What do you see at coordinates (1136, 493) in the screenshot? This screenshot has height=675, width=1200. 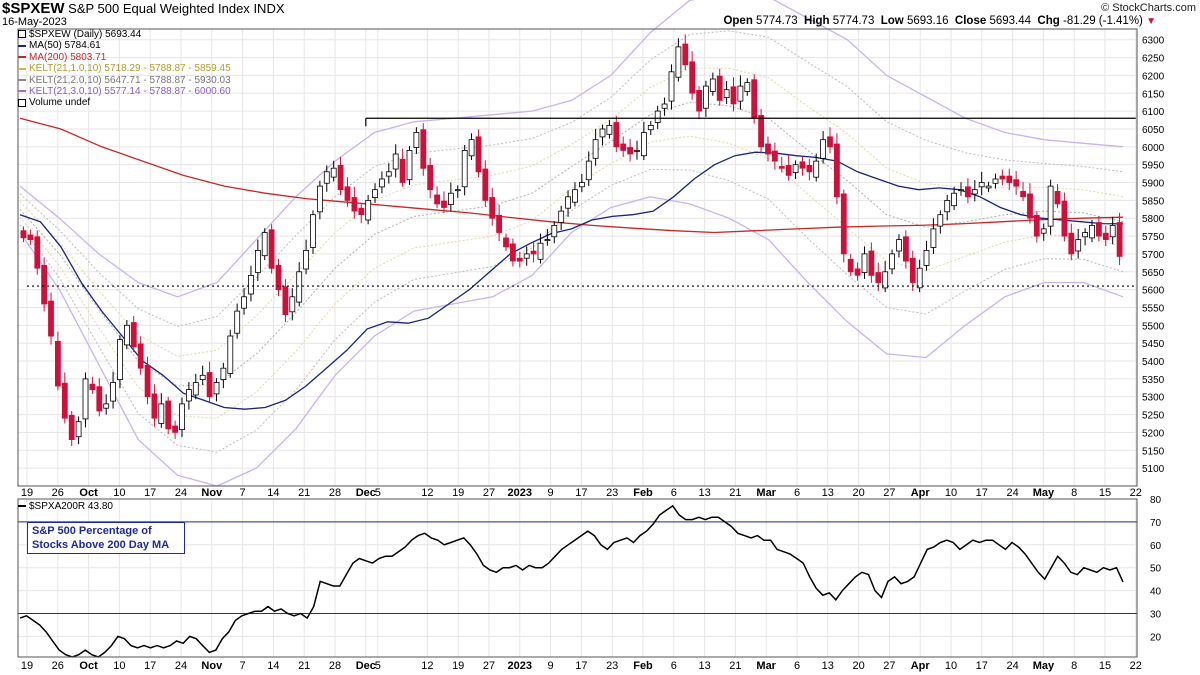 I see `x-tick-label: 22` at bounding box center [1136, 493].